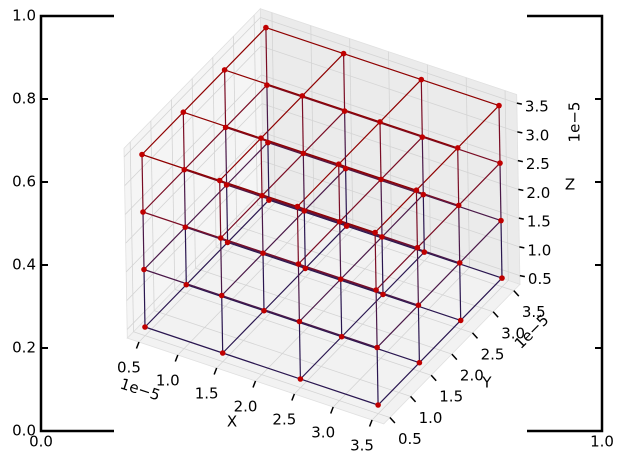 This screenshot has width=623, height=463. What do you see at coordinates (539, 222) in the screenshot?
I see `axis-tick-label: 1.5` at bounding box center [539, 222].